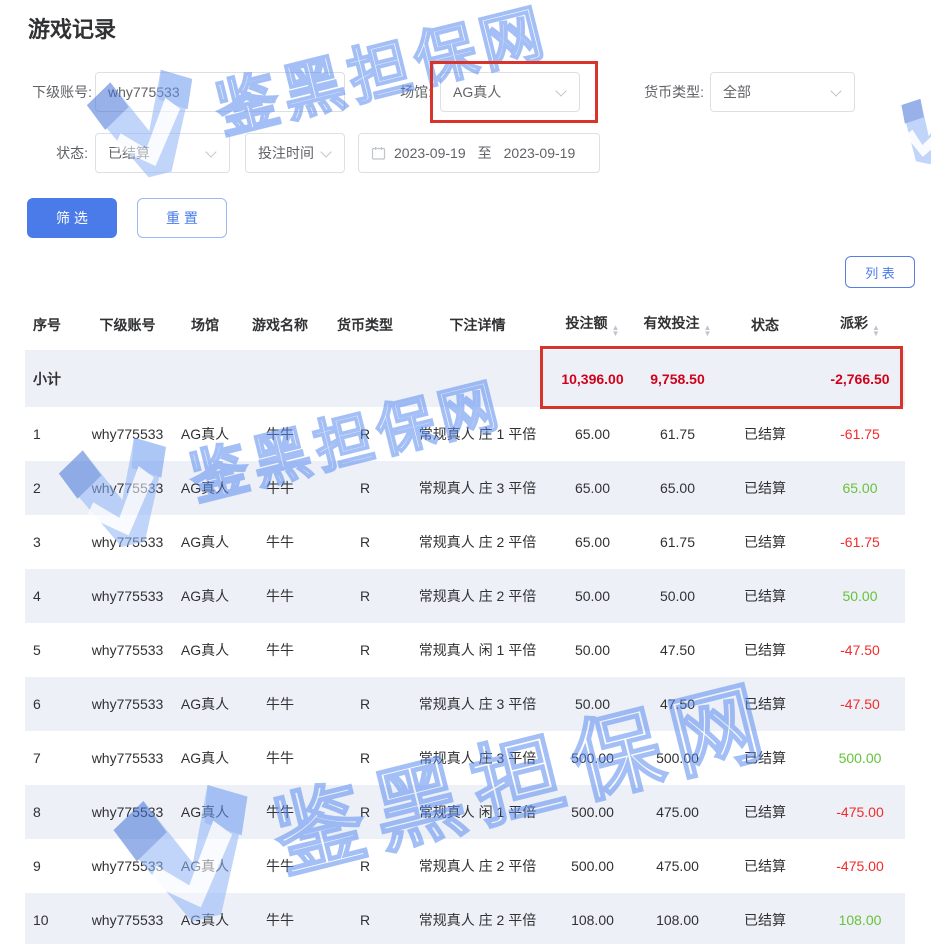 The height and width of the screenshot is (944, 931). Describe the element at coordinates (37, 704) in the screenshot. I see `cell-no: 6` at that location.